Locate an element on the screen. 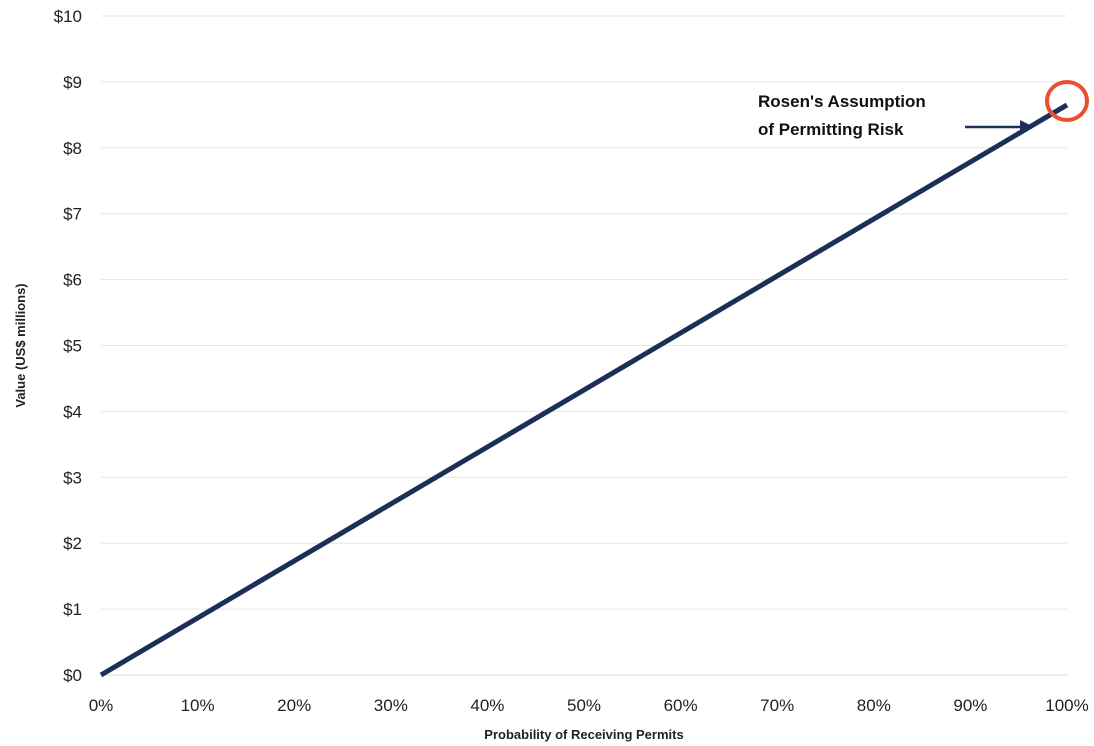 Image resolution: width=1094 pixels, height=746 pixels. annotation: Rosen's Assumption of Permitting Risk is located at coordinates (923, 109).